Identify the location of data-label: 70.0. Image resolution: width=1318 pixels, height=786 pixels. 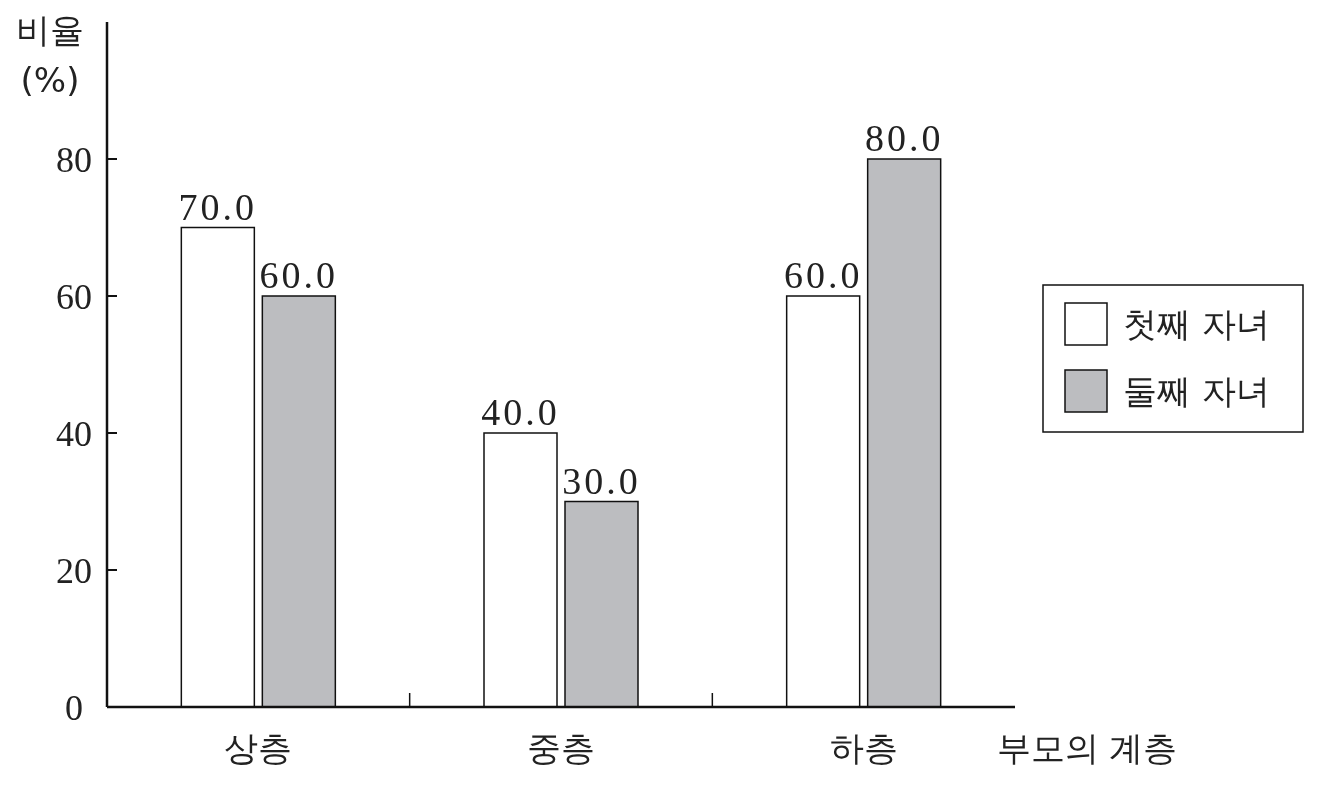
(218, 206).